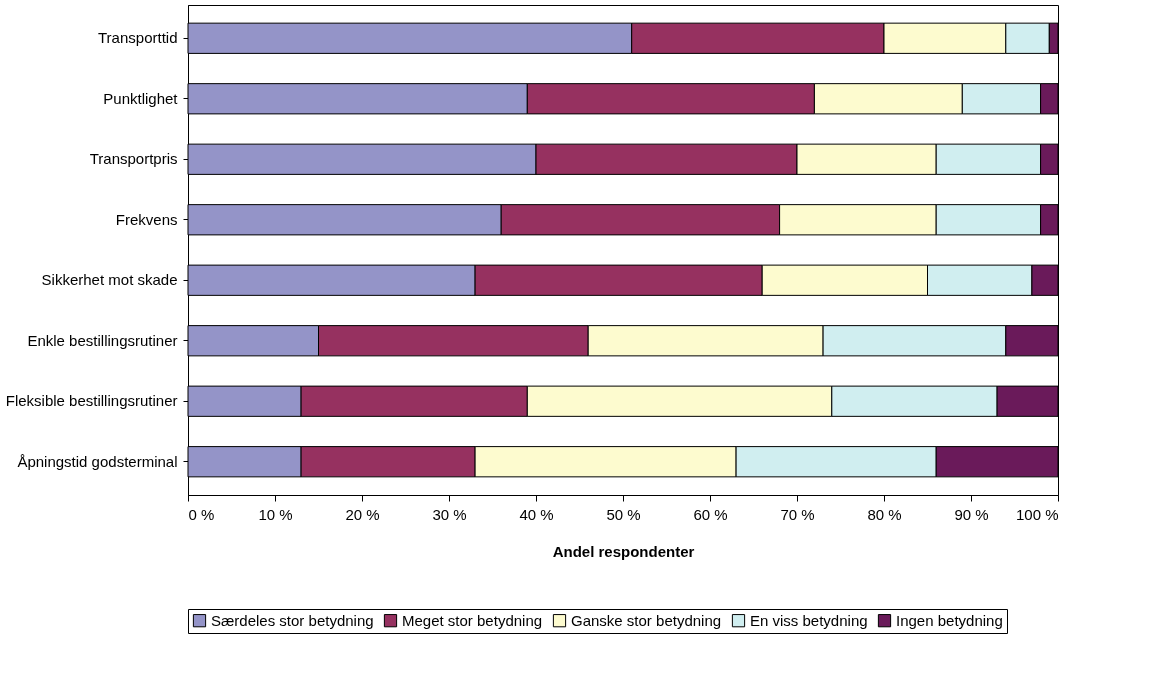  I want to click on x-tick-label: 20 %, so click(362, 514).